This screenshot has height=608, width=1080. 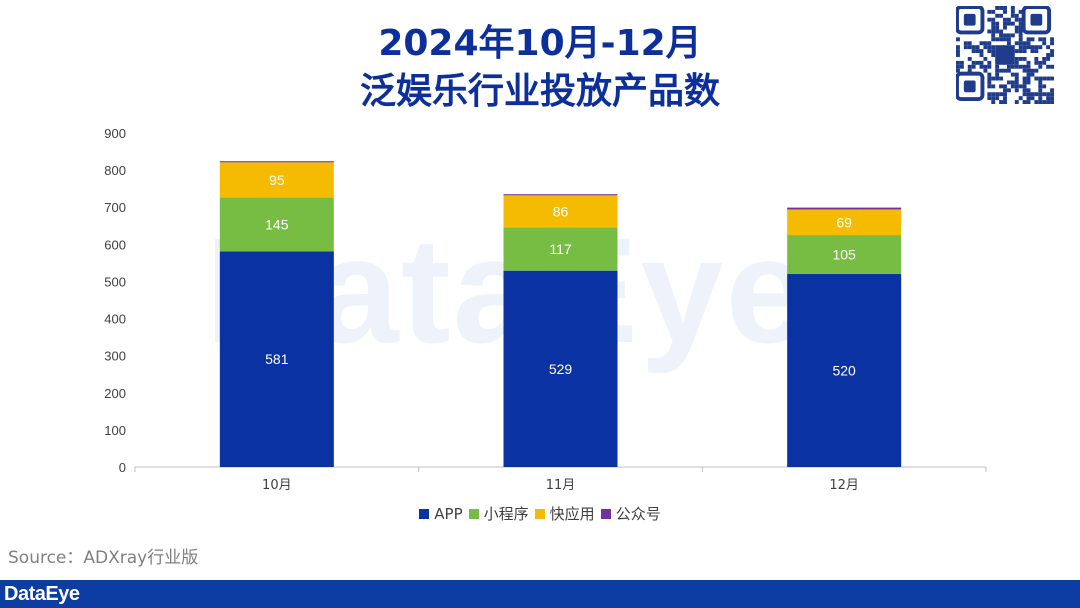 I want to click on bar-data-label: 105, so click(x=844, y=255).